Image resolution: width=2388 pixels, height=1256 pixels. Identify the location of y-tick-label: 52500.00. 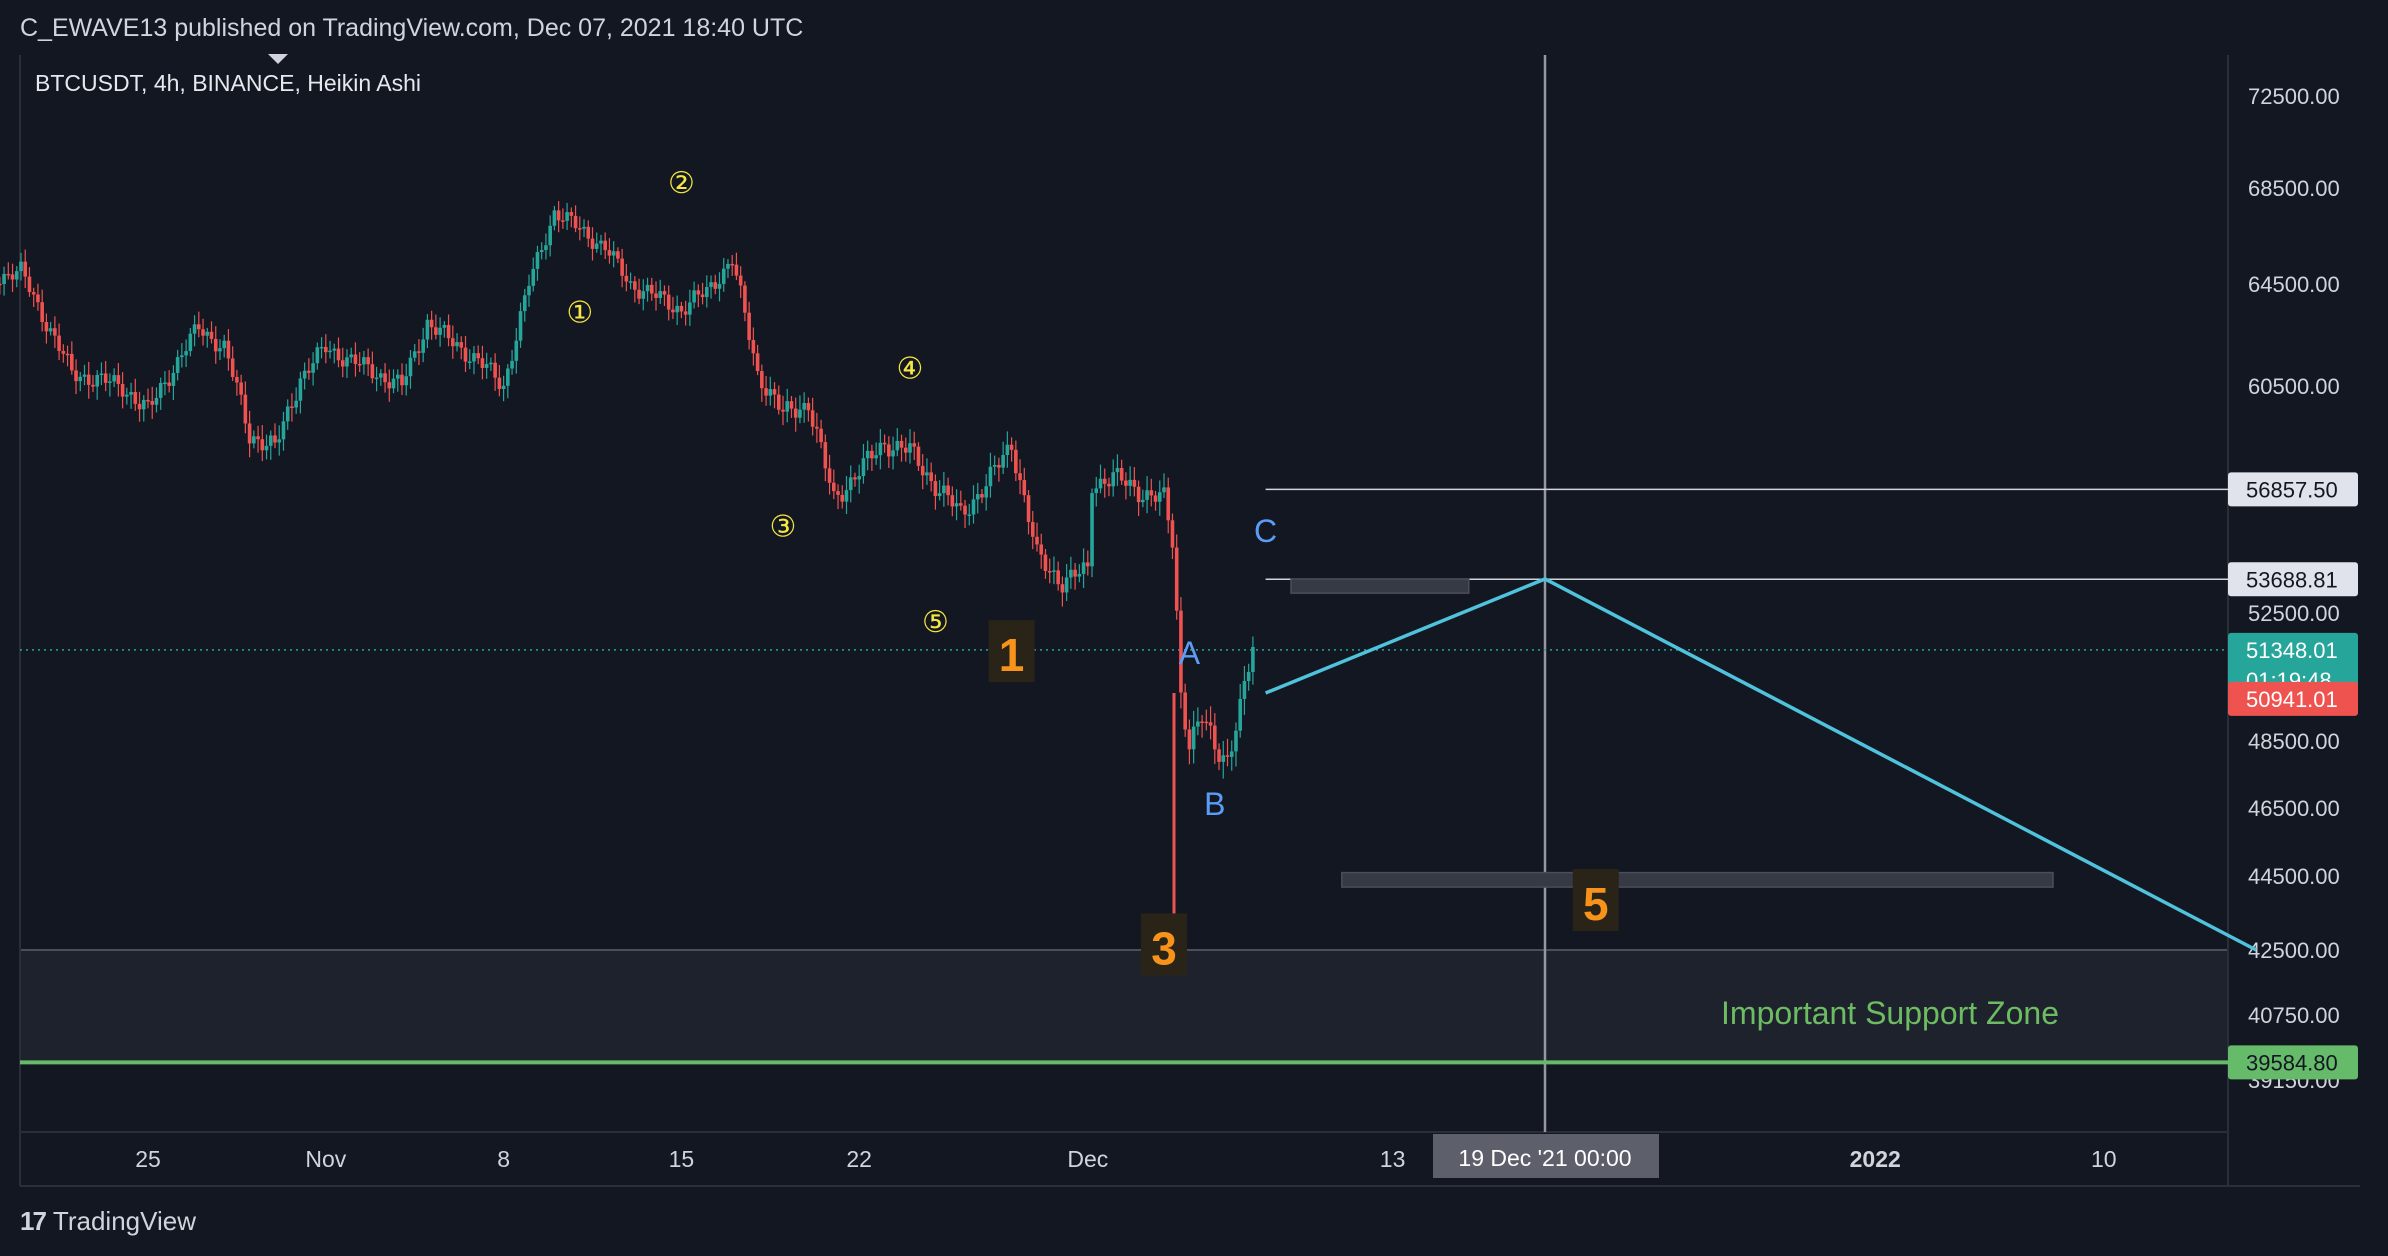
(2294, 613).